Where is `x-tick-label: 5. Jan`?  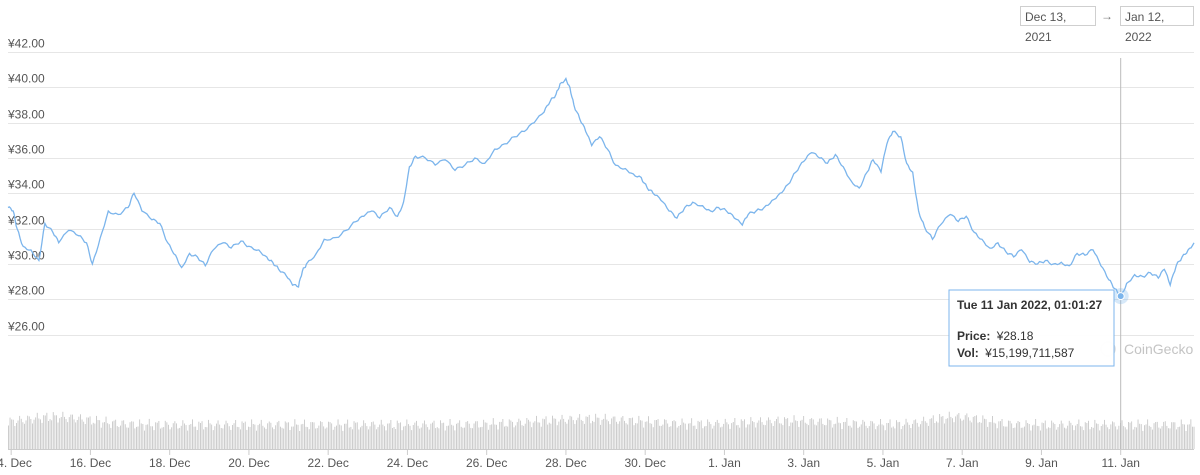
x-tick-label: 5. Jan is located at coordinates (883, 463).